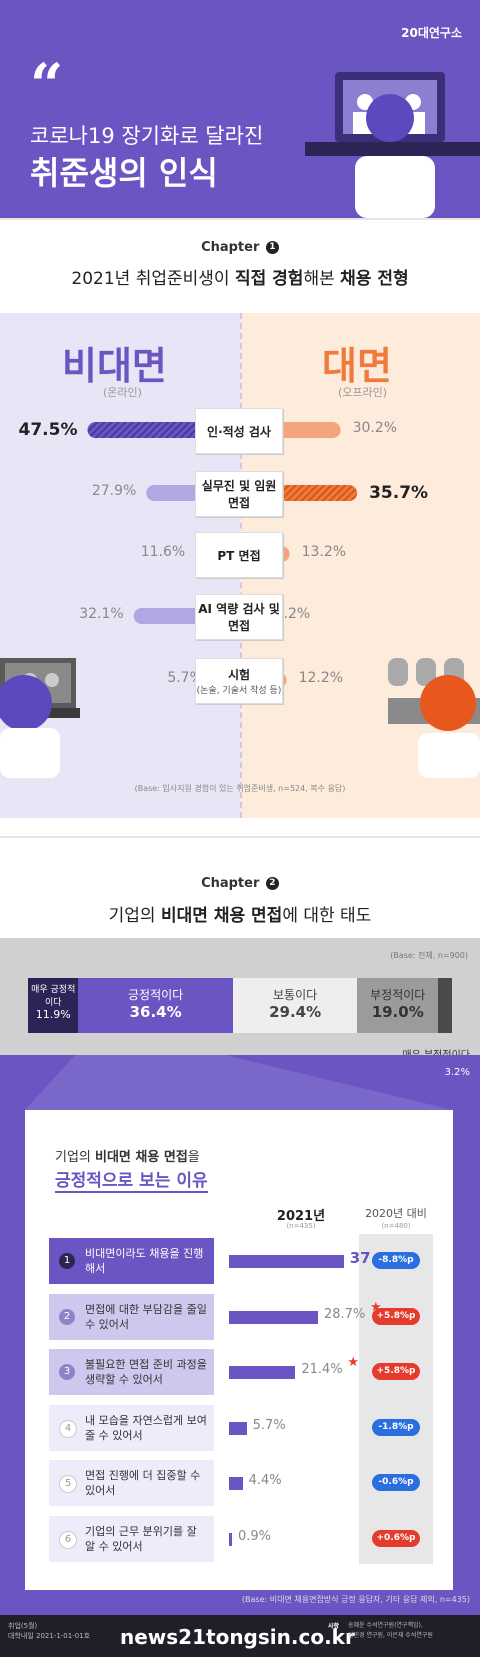 This screenshot has height=1657, width=480. What do you see at coordinates (124, 173) in the screenshot?
I see `header-title-line2: 취준생의 인식` at bounding box center [124, 173].